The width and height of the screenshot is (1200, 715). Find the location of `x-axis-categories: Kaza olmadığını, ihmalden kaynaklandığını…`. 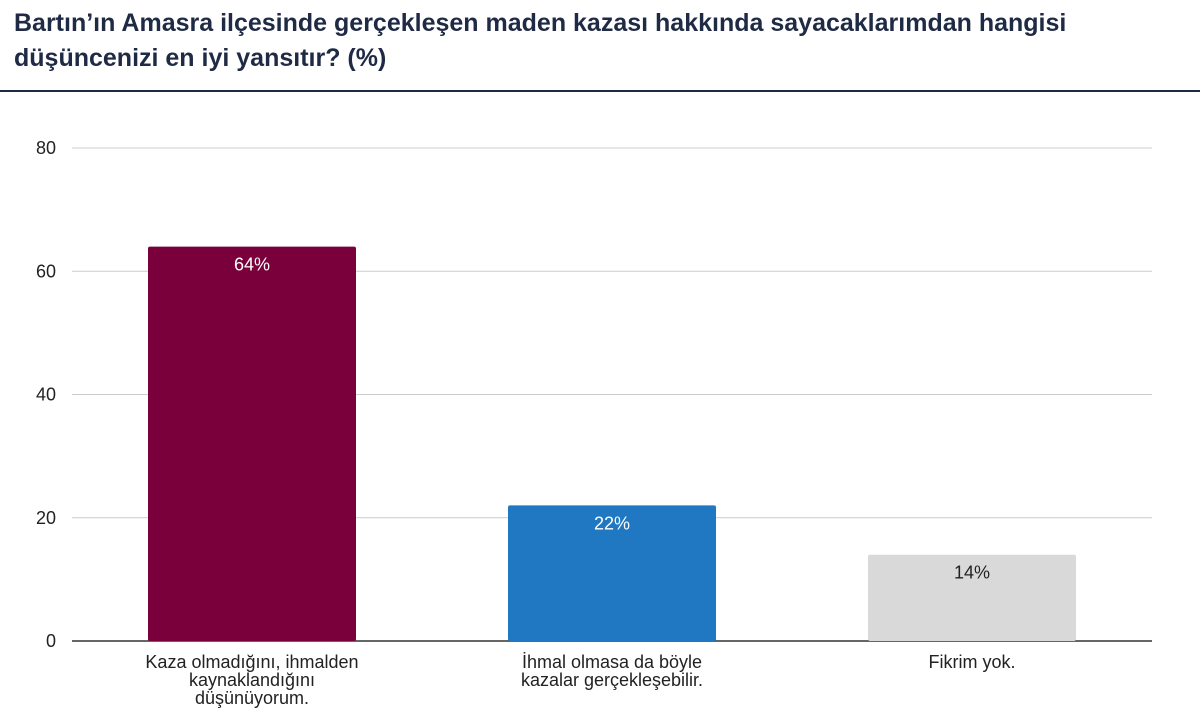

x-axis-categories: Kaza olmadığını, ihmalden kaynaklandığını… is located at coordinates (580, 680).